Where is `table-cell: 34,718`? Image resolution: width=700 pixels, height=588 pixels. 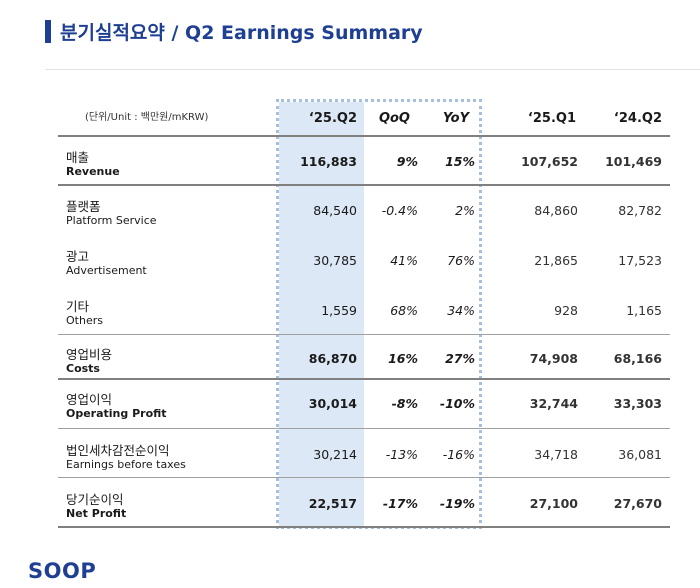 table-cell: 34,718 is located at coordinates (556, 454).